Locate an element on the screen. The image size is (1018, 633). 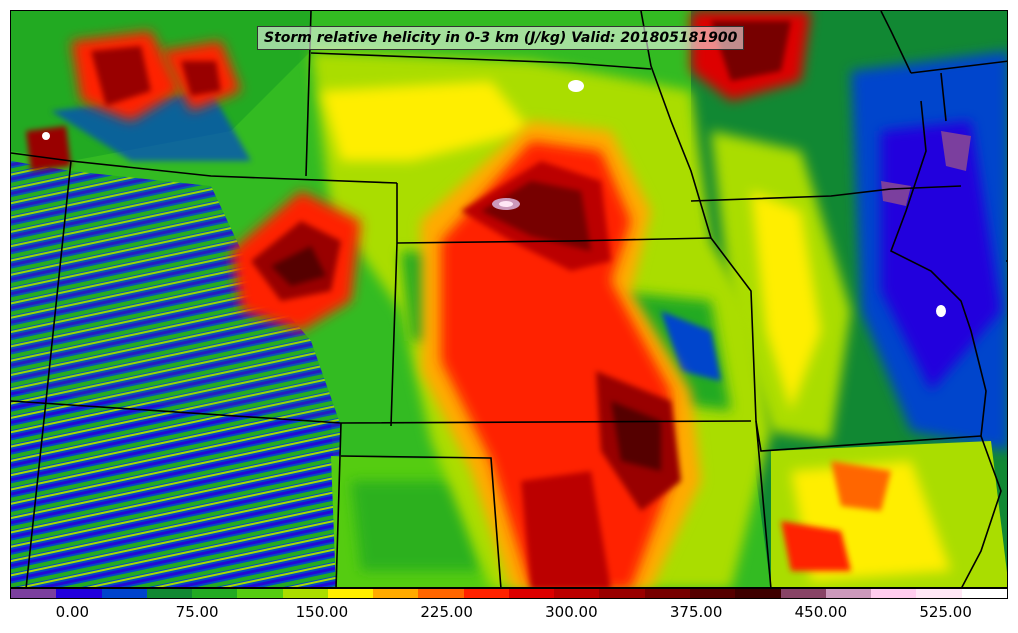
colorbar-tick-label: 225.00 is located at coordinates (446, 612).